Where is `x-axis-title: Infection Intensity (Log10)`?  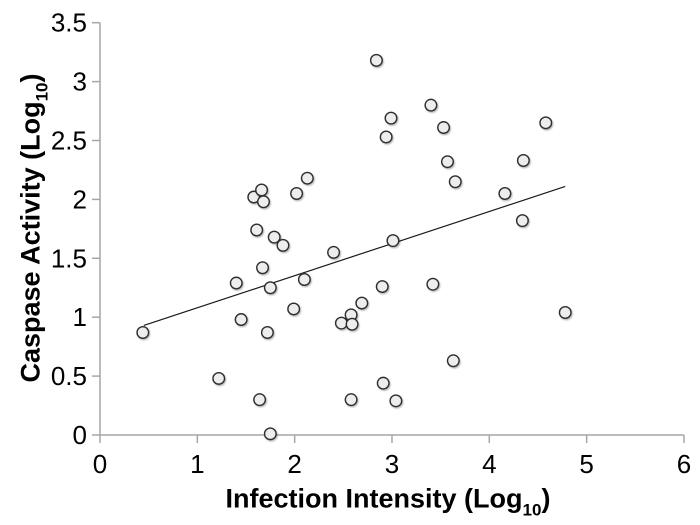
x-axis-title: Infection Intensity (Log10) is located at coordinates (388, 501).